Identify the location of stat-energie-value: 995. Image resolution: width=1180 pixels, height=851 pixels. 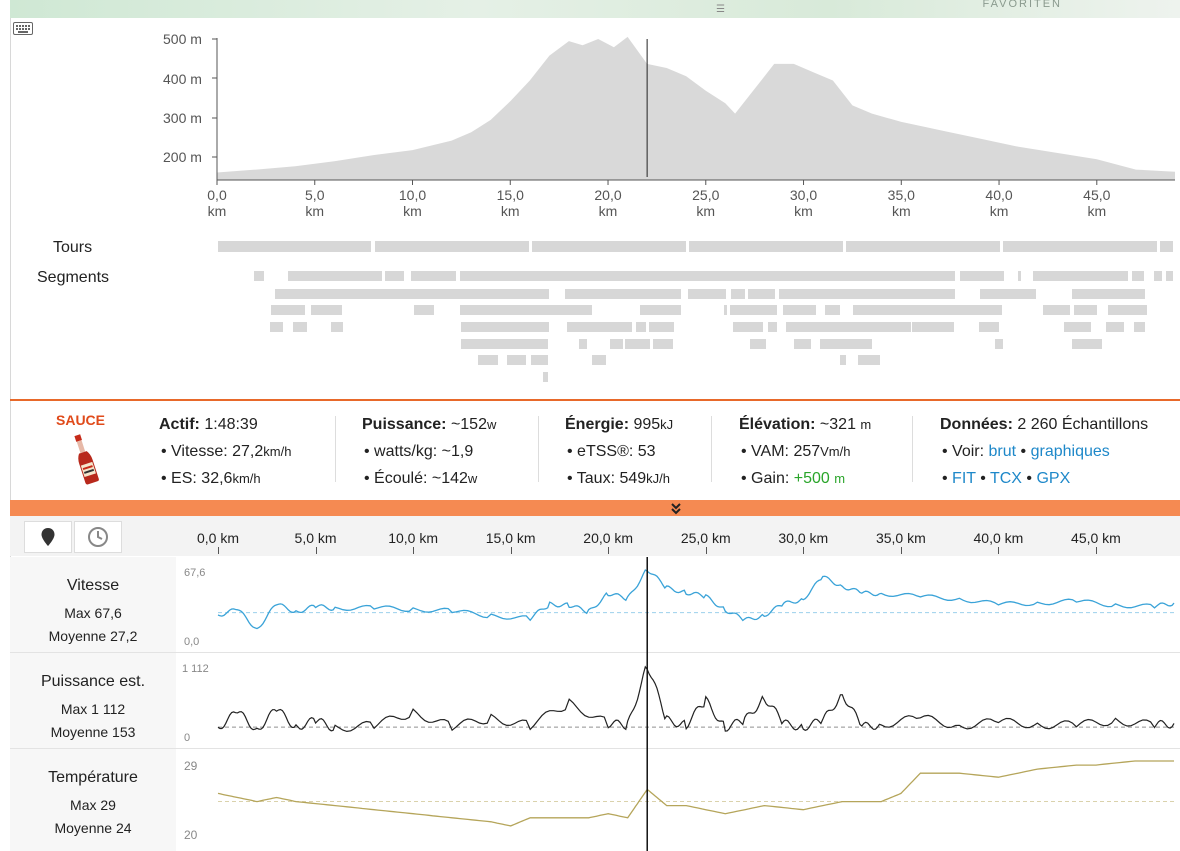
(647, 424).